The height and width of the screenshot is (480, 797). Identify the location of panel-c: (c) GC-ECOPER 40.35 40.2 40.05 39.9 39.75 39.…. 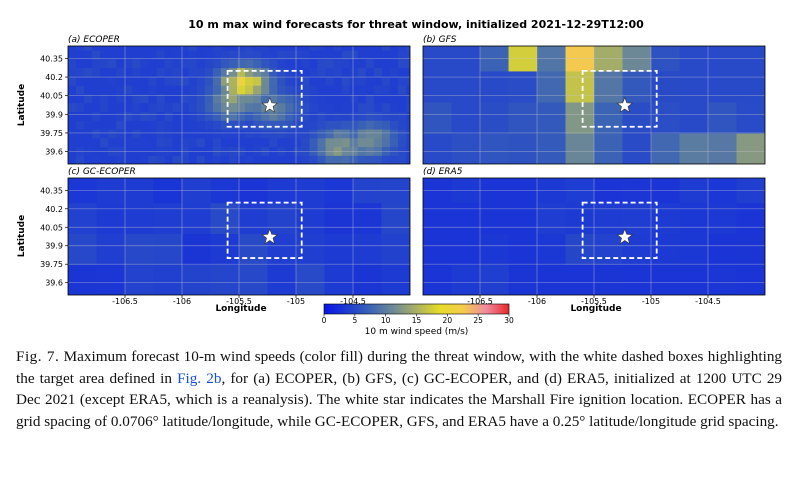
(225, 236).